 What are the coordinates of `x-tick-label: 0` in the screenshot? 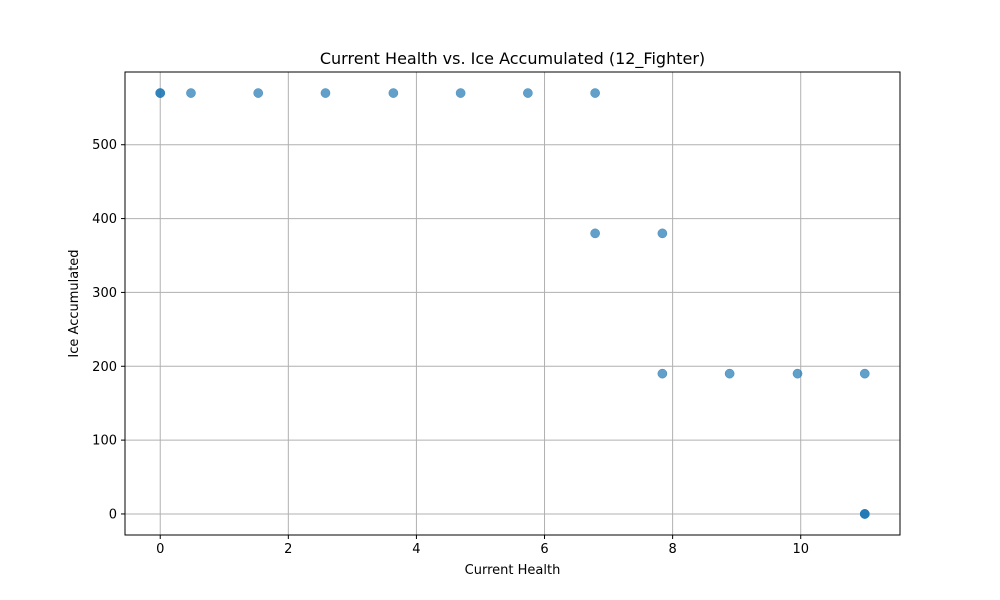 It's located at (160, 549).